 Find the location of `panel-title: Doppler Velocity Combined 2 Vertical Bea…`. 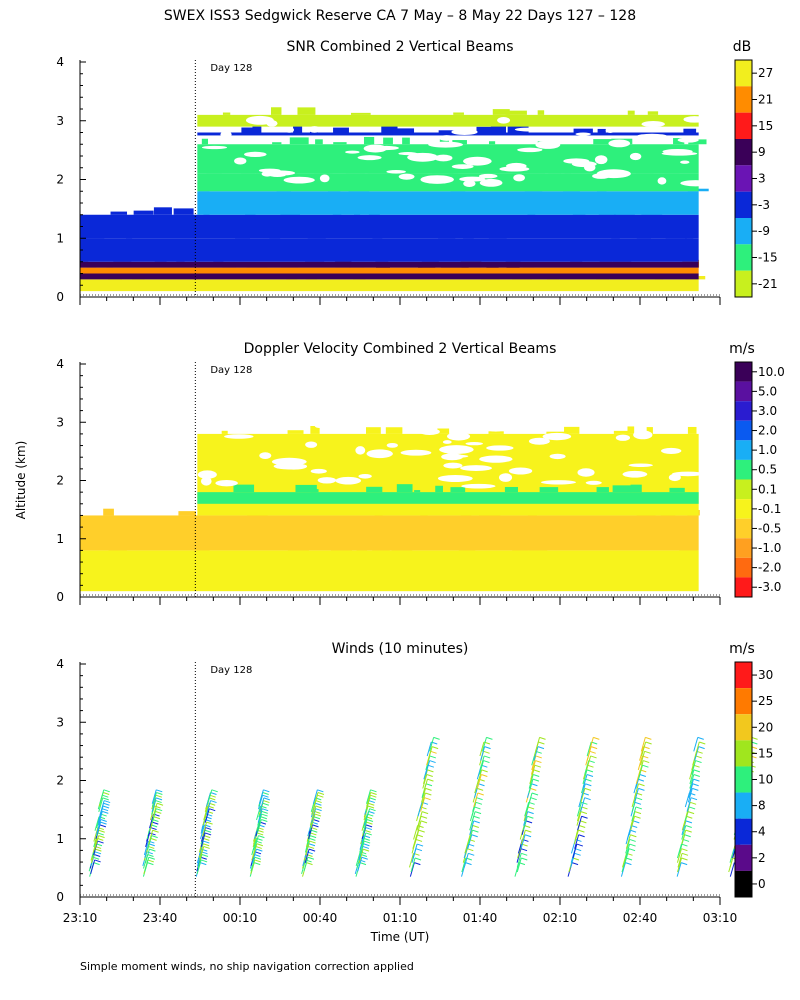

panel-title: Doppler Velocity Combined 2 Vertical Bea… is located at coordinates (400, 349).